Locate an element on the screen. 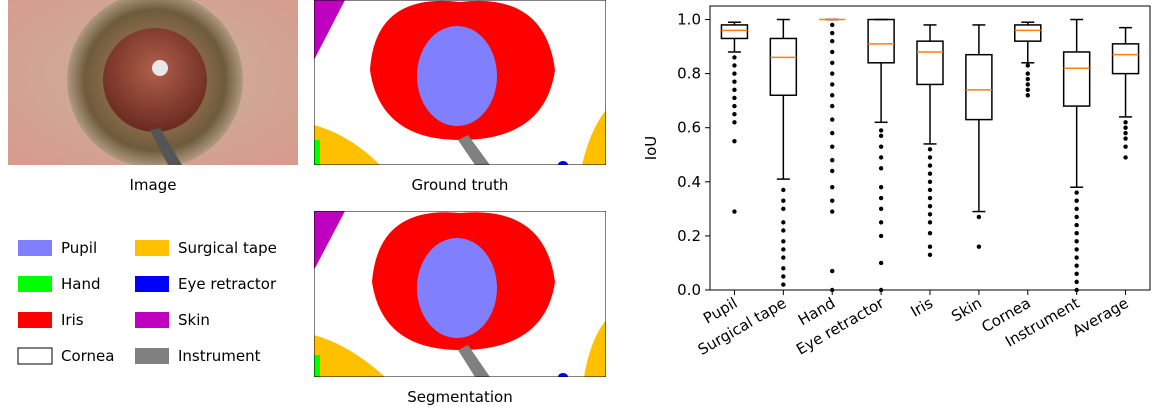 Image resolution: width=1156 pixels, height=418 pixels. y-tick-label: 0.4 is located at coordinates (689, 182).